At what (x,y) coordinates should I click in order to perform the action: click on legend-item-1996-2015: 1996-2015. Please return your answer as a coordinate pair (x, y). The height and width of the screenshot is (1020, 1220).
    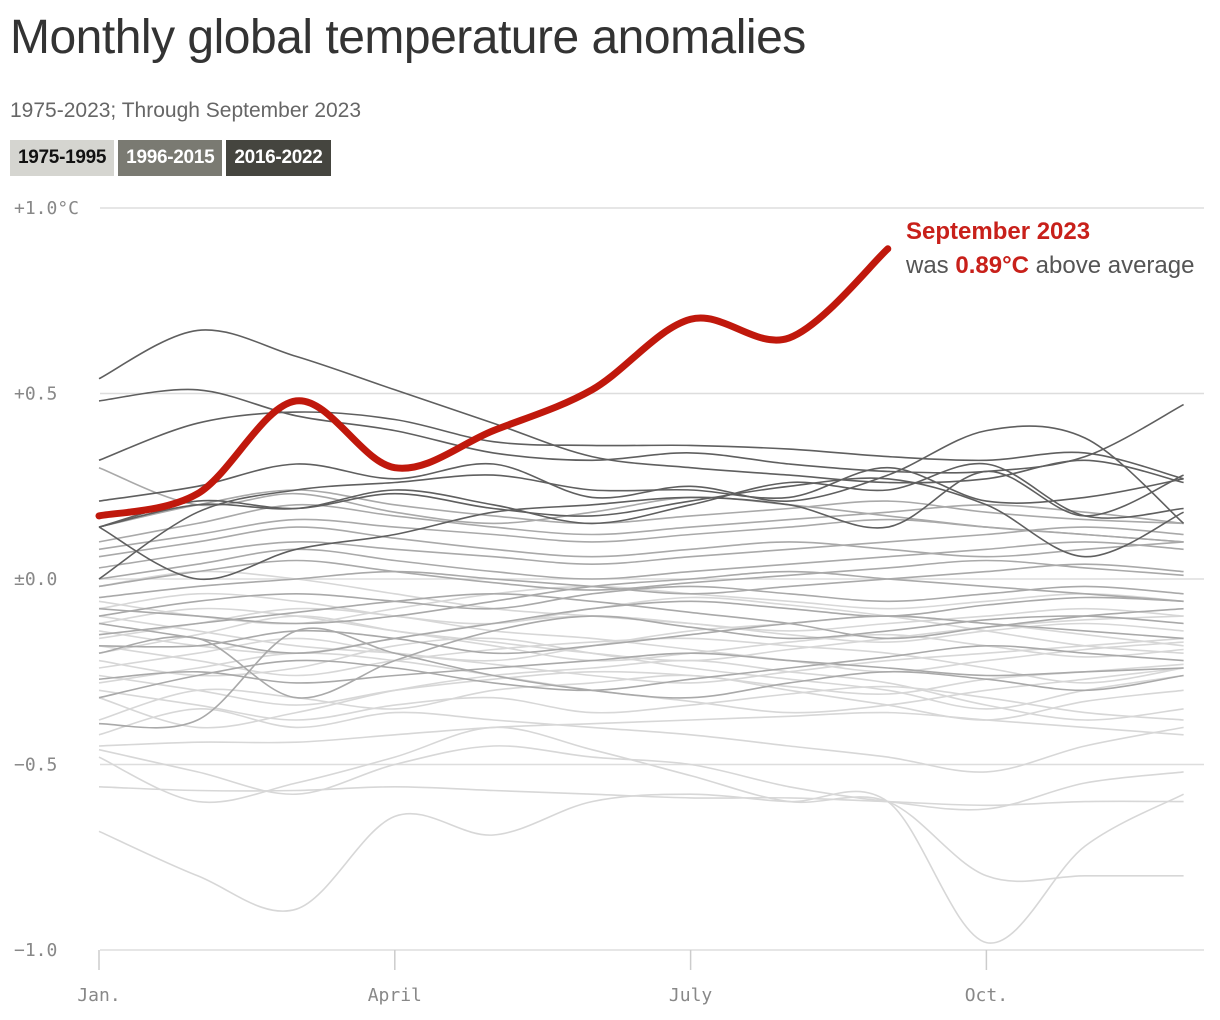
    Looking at the image, I should click on (170, 158).